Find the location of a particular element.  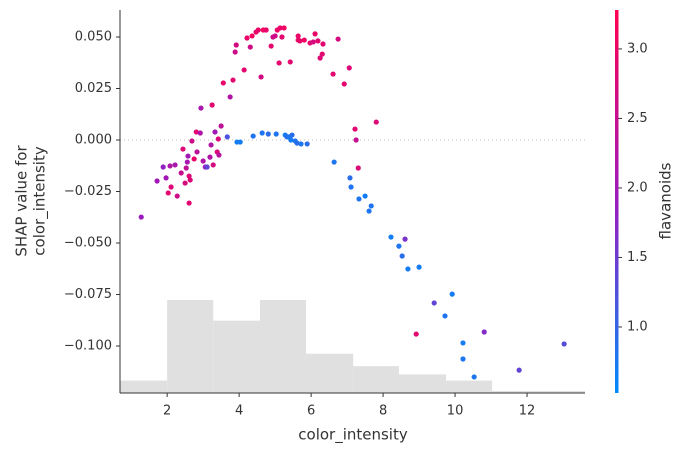

x-tick-label: 8 is located at coordinates (383, 411).